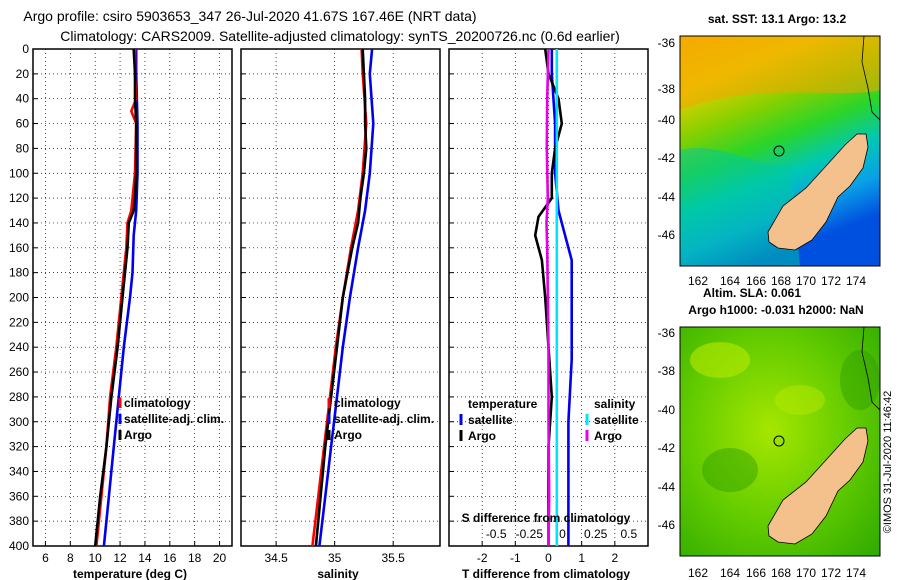 Image resolution: width=900 pixels, height=580 pixels. What do you see at coordinates (19, 422) in the screenshot?
I see `y-tick-label: 300` at bounding box center [19, 422].